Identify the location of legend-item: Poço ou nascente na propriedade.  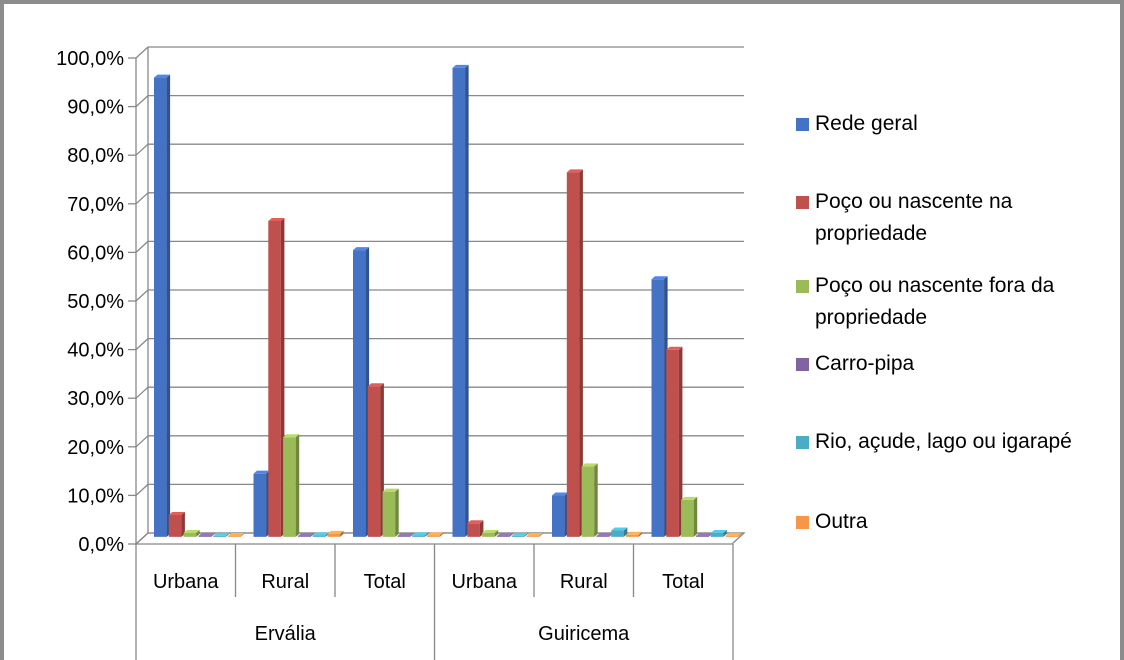
(956, 218).